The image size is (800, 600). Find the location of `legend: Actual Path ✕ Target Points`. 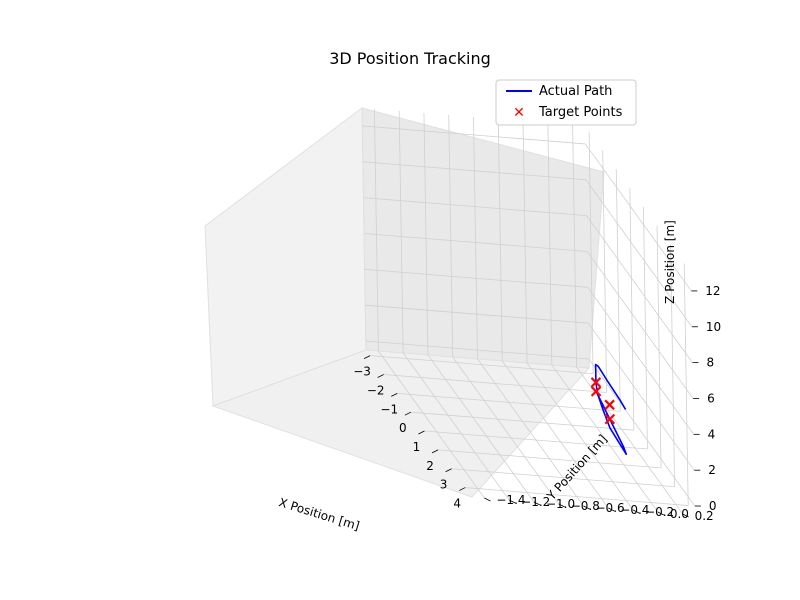

legend: Actual Path ✕ Target Points is located at coordinates (566, 102).